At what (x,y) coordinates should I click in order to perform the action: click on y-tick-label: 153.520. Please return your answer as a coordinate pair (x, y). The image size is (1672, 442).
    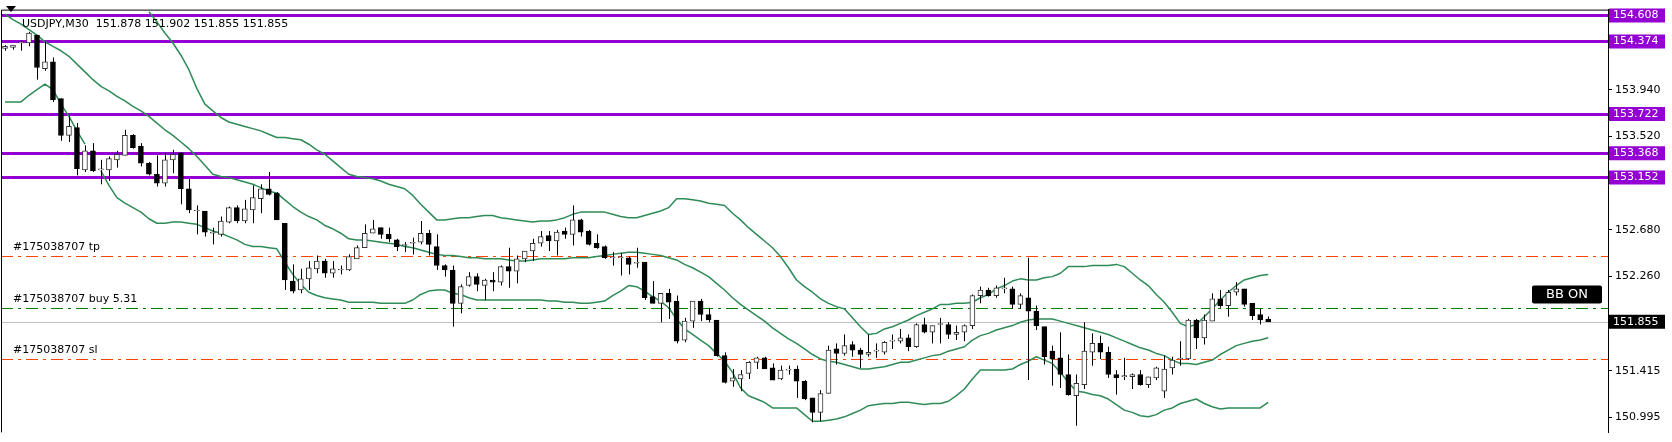
    Looking at the image, I should click on (1638, 136).